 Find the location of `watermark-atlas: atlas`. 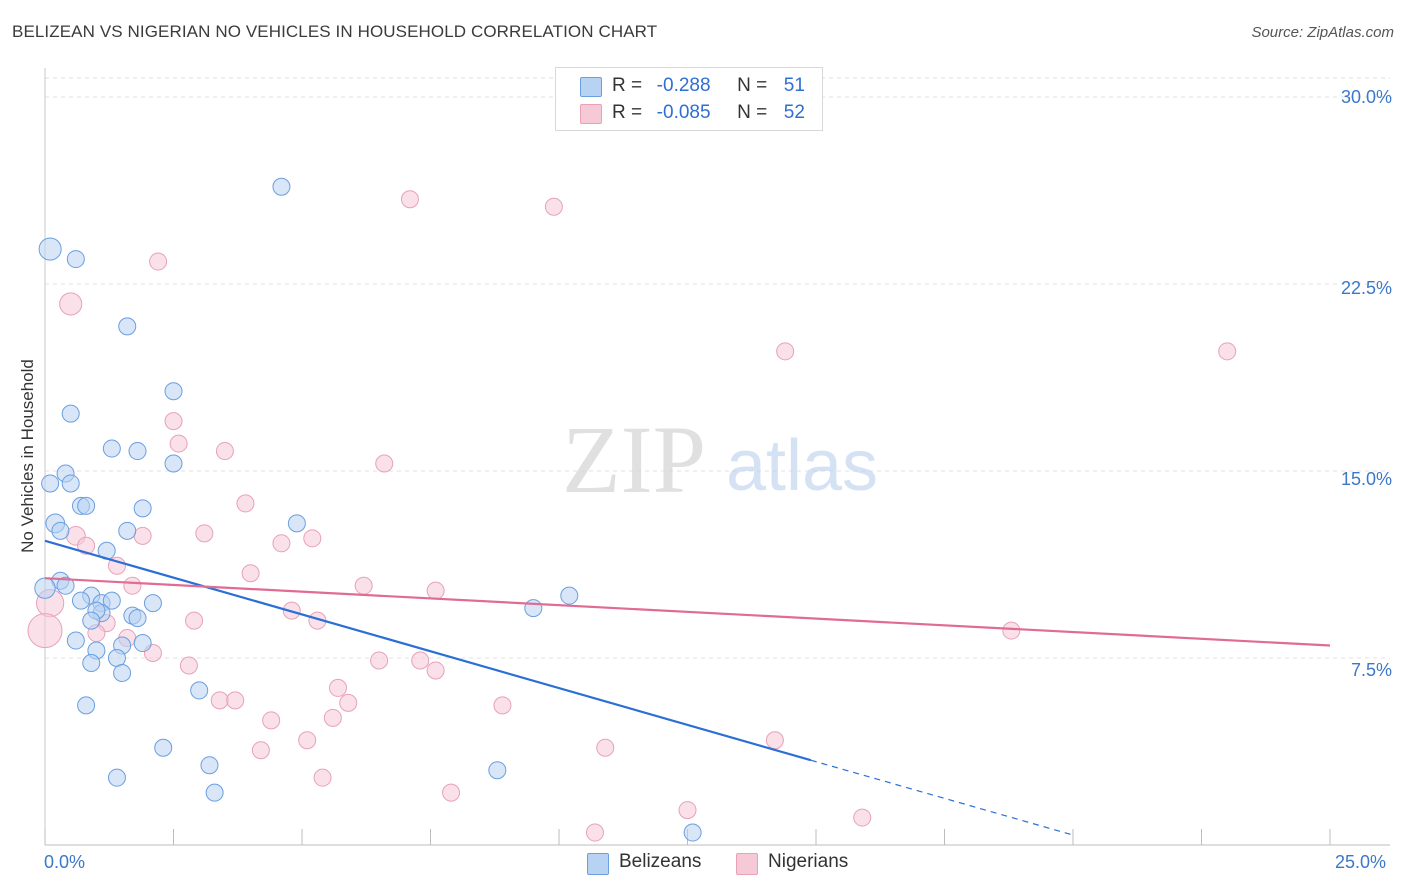

watermark-atlas: atlas is located at coordinates (802, 466).